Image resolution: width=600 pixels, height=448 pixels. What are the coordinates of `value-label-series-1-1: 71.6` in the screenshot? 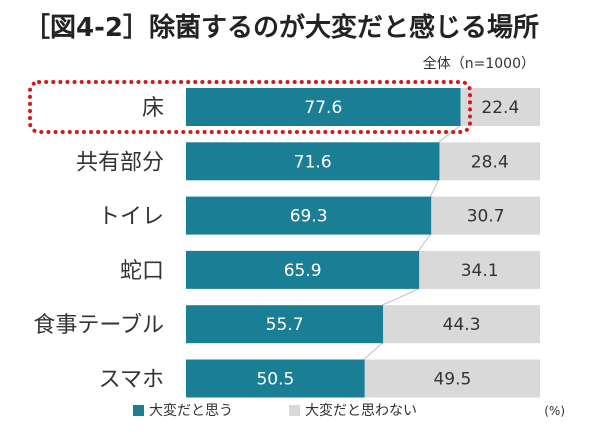 It's located at (313, 162).